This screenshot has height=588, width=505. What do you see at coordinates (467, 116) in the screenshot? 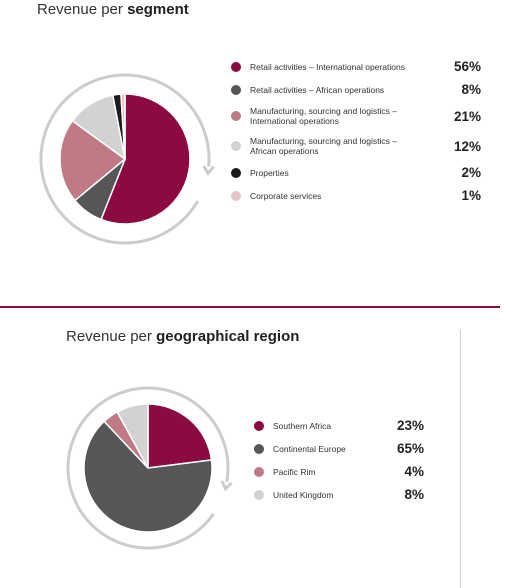
I see `legend-value: 21%` at bounding box center [467, 116].